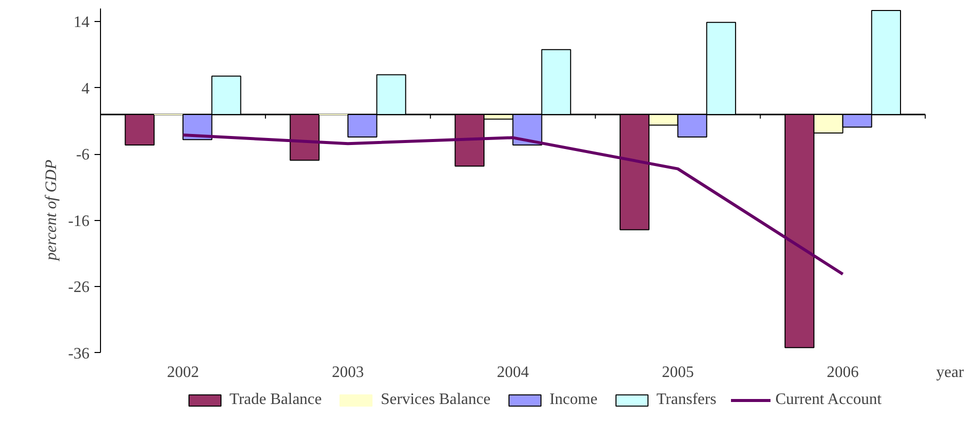 This screenshot has width=979, height=448. I want to click on legend-label: Services Balance, so click(435, 400).